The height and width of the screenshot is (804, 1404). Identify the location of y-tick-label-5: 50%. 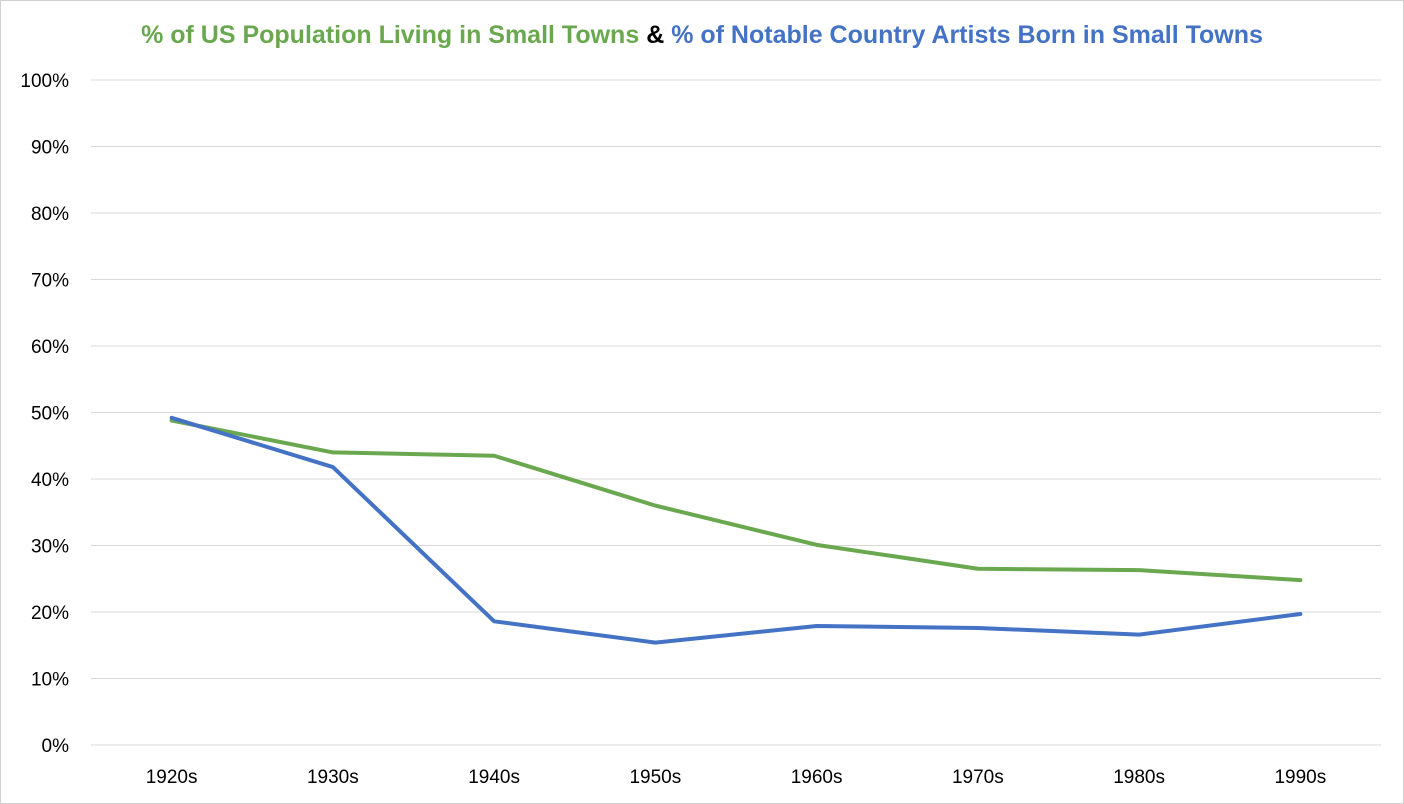
(50, 414).